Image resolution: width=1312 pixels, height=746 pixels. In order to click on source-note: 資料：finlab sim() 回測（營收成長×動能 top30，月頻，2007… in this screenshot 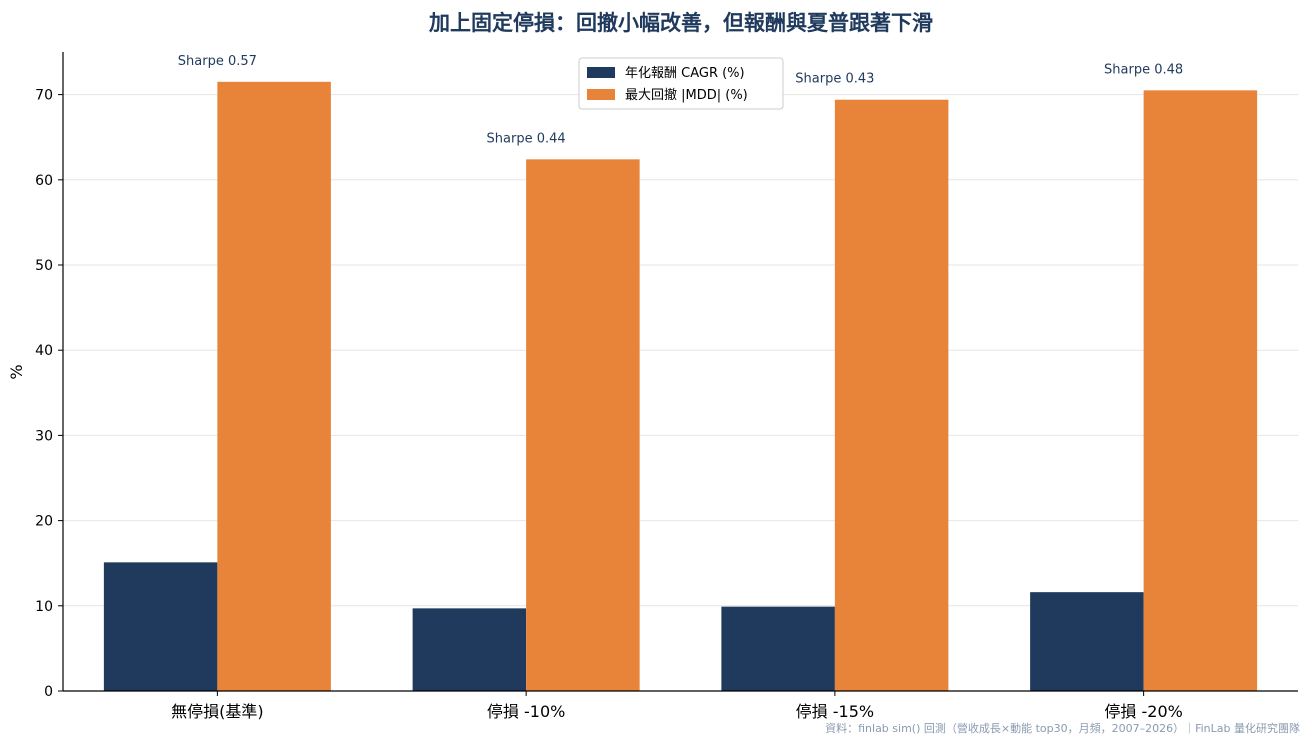, I will do `click(1062, 728)`.